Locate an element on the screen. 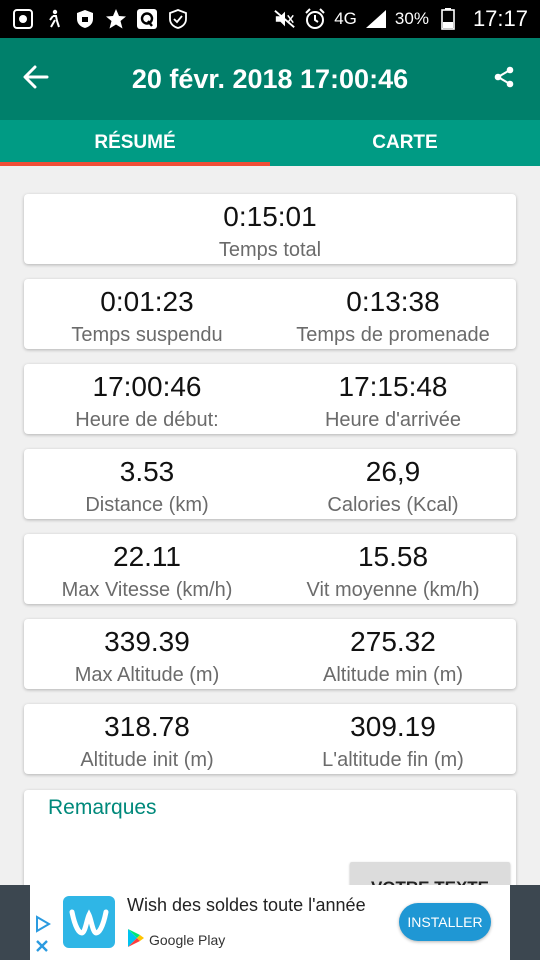 This screenshot has width=540, height=960. stat-cell: 15.58 Vit moyenne (km/h) is located at coordinates (393, 569).